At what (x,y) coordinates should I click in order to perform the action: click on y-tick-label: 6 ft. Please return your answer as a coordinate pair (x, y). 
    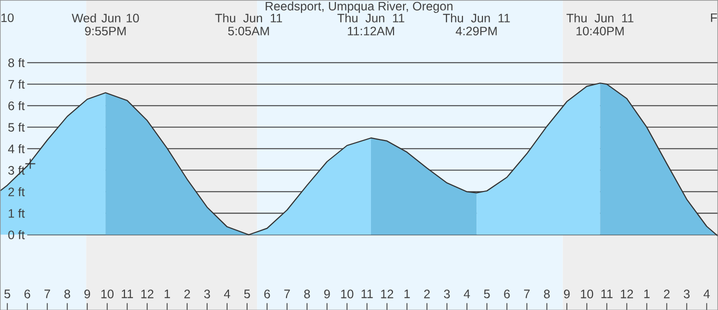
    Looking at the image, I should click on (16, 105).